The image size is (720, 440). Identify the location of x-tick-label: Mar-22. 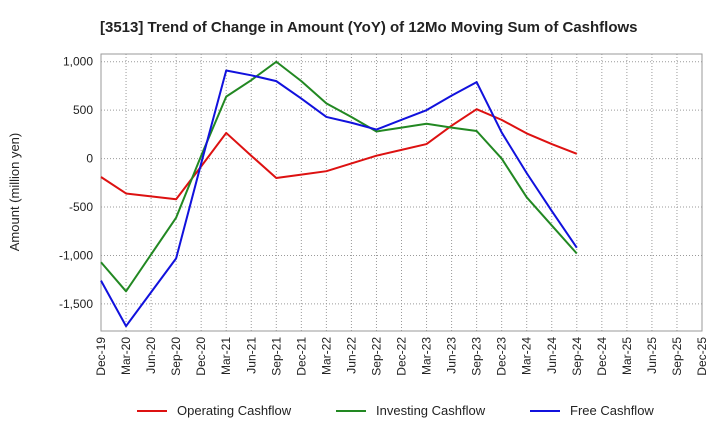
(326, 356).